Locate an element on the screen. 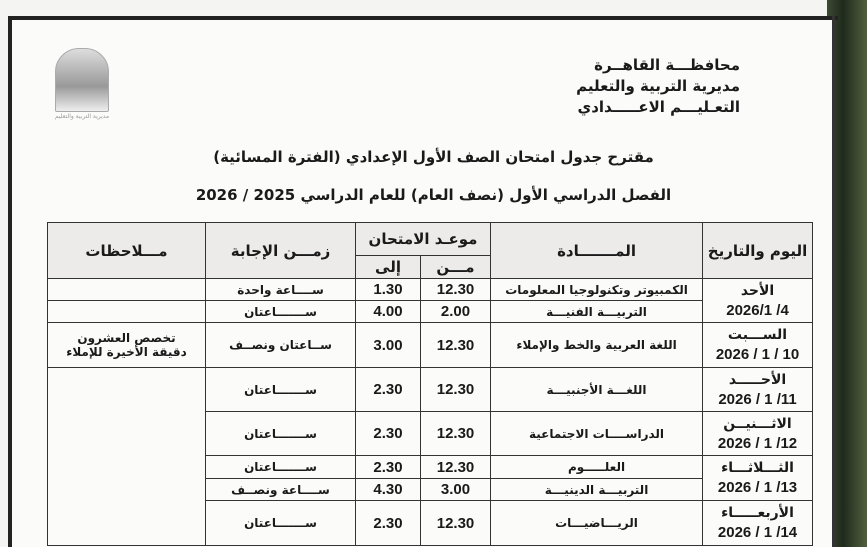 The height and width of the screenshot is (547, 867). to-cell: 1.30 is located at coordinates (388, 289).